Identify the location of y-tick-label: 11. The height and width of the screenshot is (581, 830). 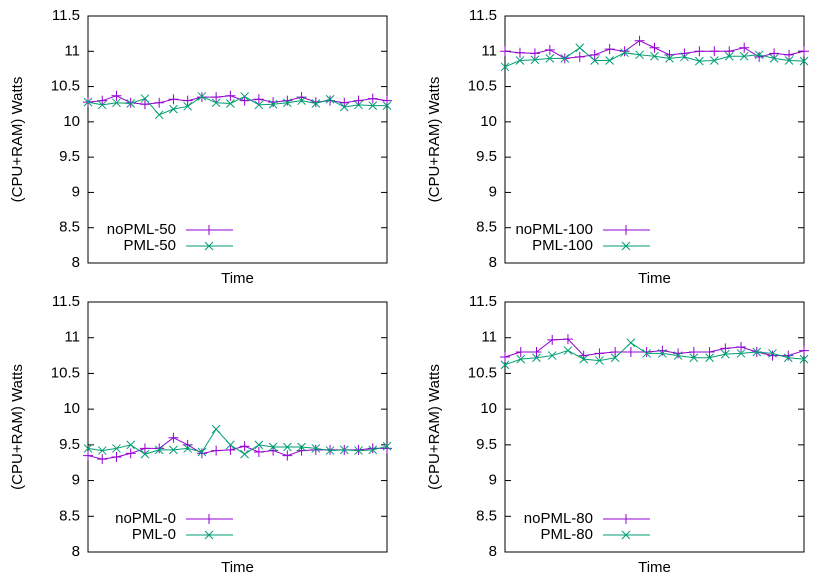
(72, 337).